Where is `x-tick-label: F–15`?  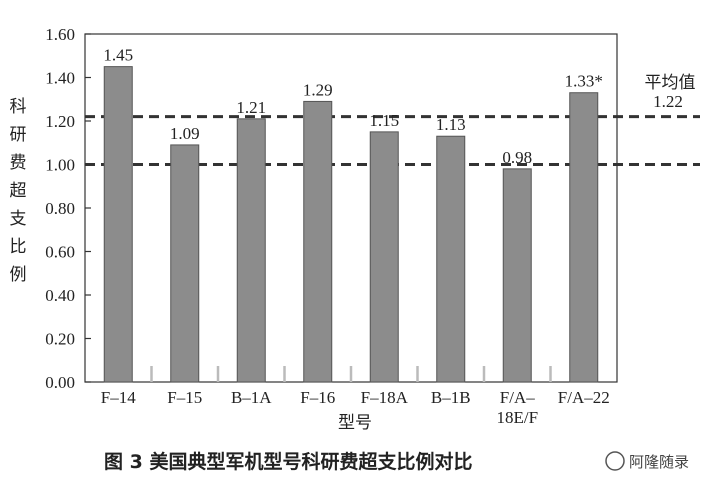 x-tick-label: F–15 is located at coordinates (184, 397).